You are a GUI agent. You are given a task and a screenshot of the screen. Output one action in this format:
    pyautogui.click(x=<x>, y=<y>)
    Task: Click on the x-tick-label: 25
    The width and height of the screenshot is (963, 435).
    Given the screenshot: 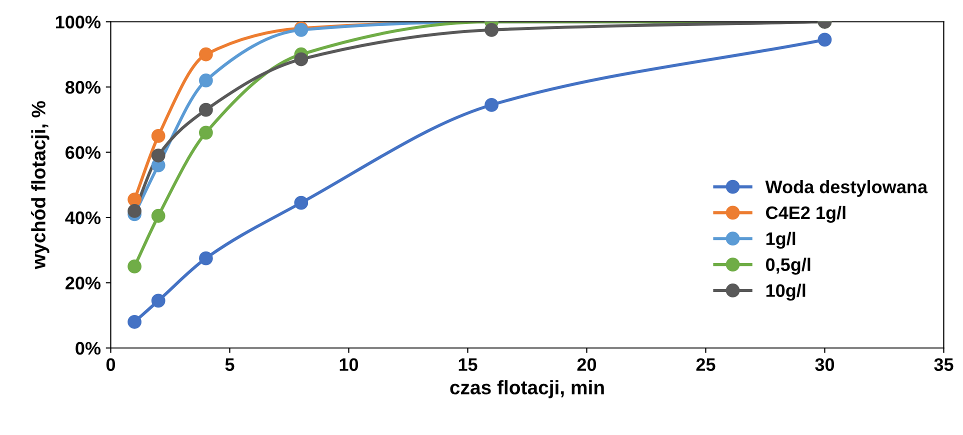 What is the action you would take?
    pyautogui.click(x=706, y=364)
    